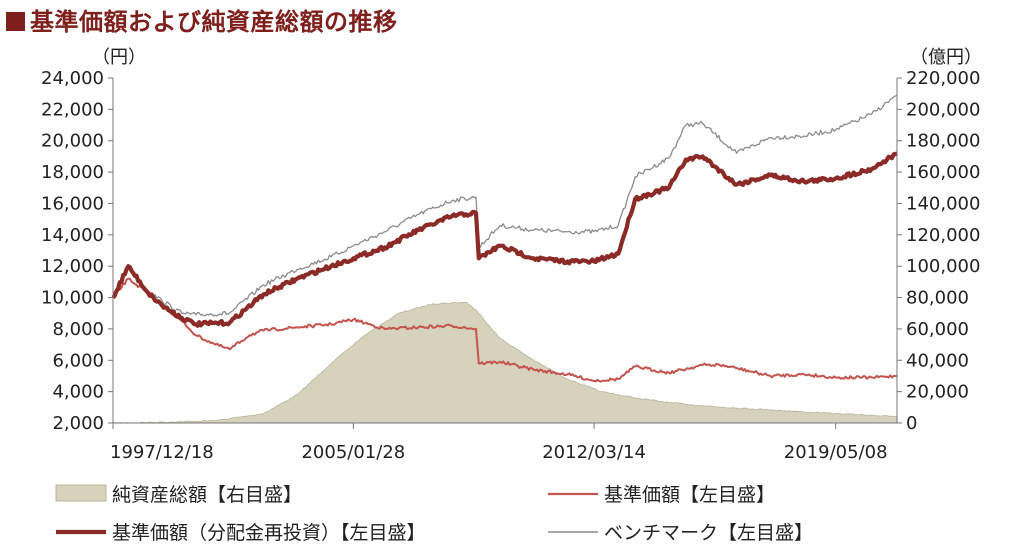 The width and height of the screenshot is (1024, 558). What do you see at coordinates (943, 203) in the screenshot?
I see `right-tick-label: 140,000` at bounding box center [943, 203].